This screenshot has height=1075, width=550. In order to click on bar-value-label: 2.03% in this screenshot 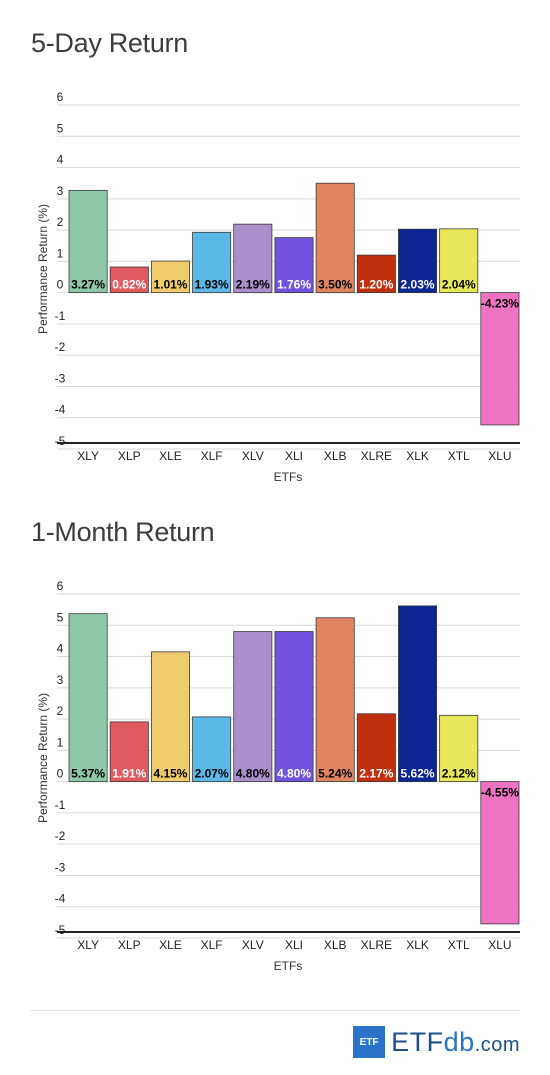, I will do `click(418, 285)`.